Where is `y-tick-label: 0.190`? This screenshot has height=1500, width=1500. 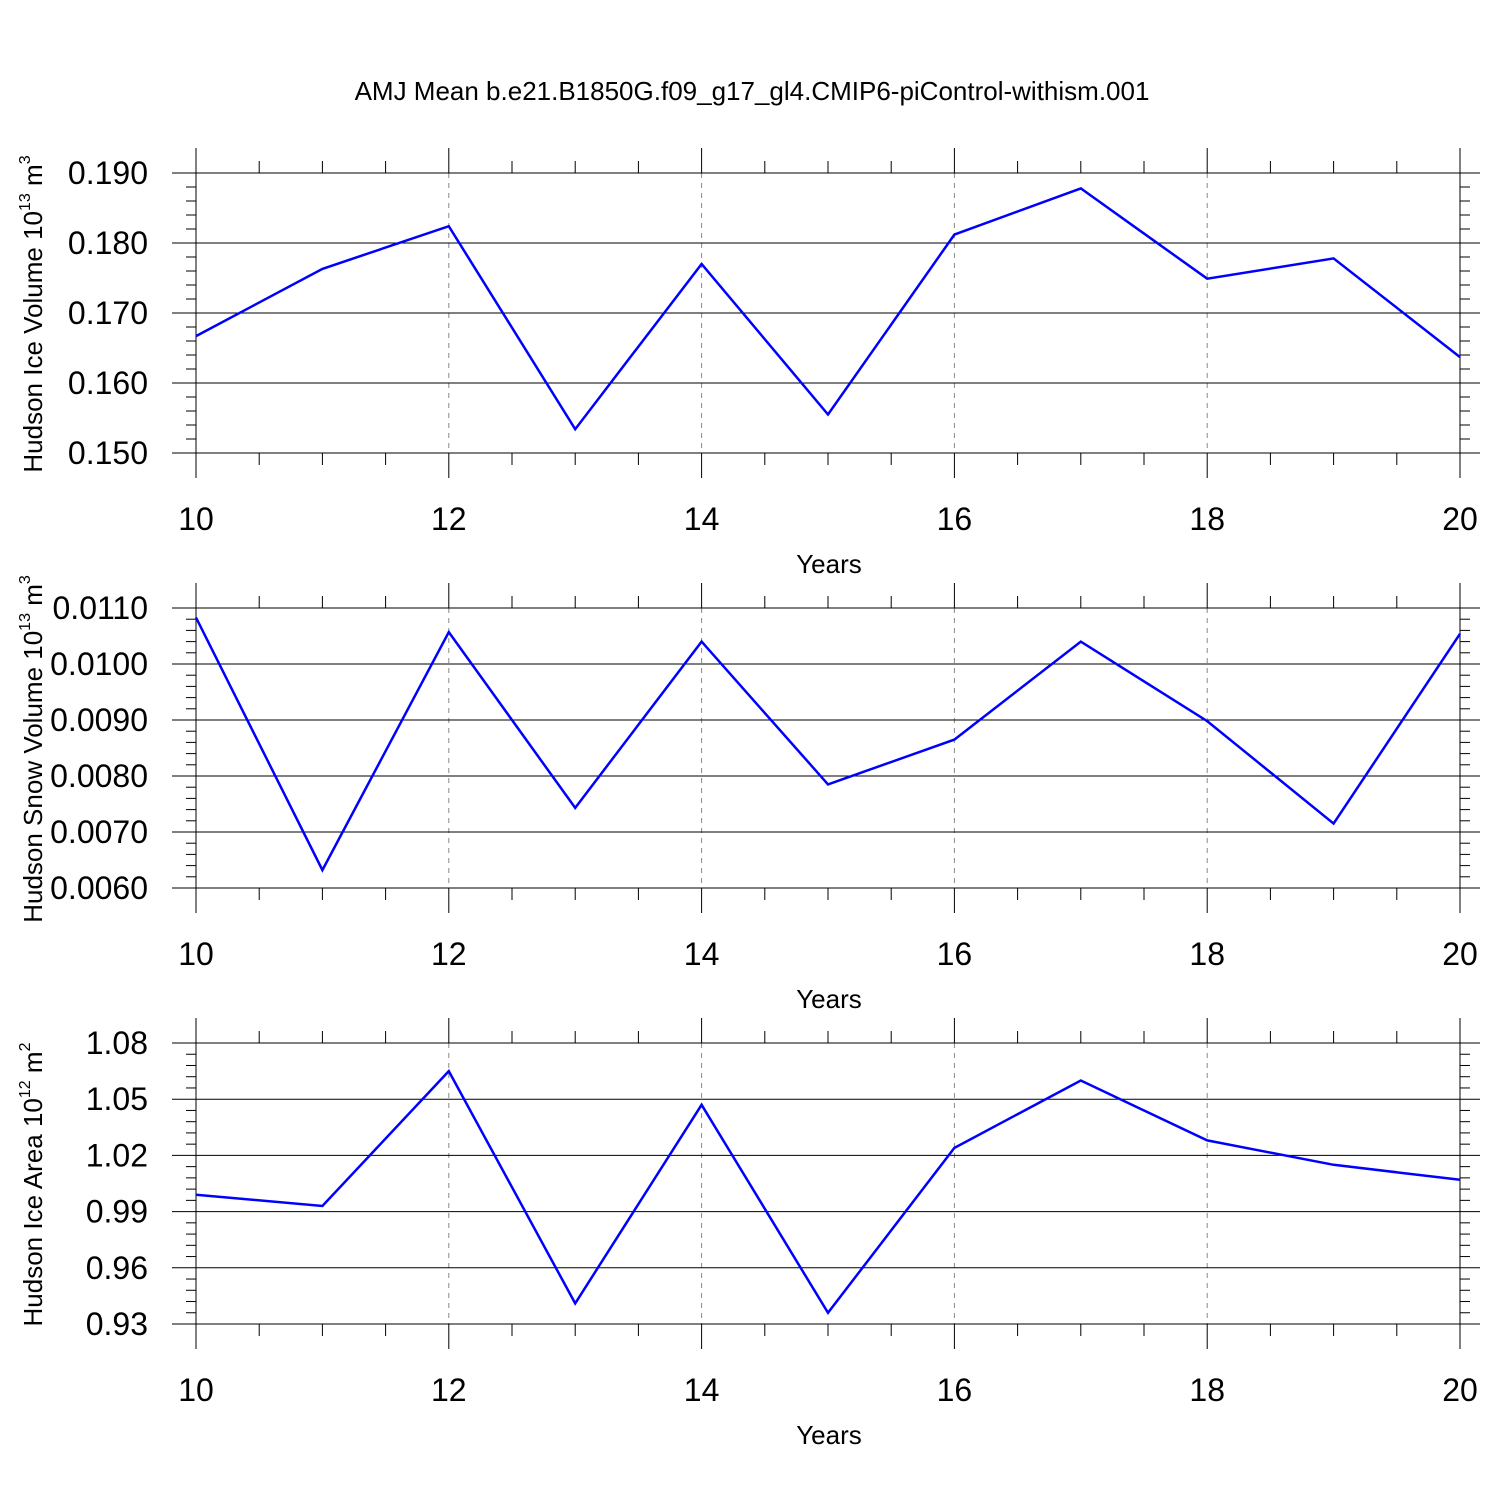 y-tick-label: 0.190 is located at coordinates (108, 173).